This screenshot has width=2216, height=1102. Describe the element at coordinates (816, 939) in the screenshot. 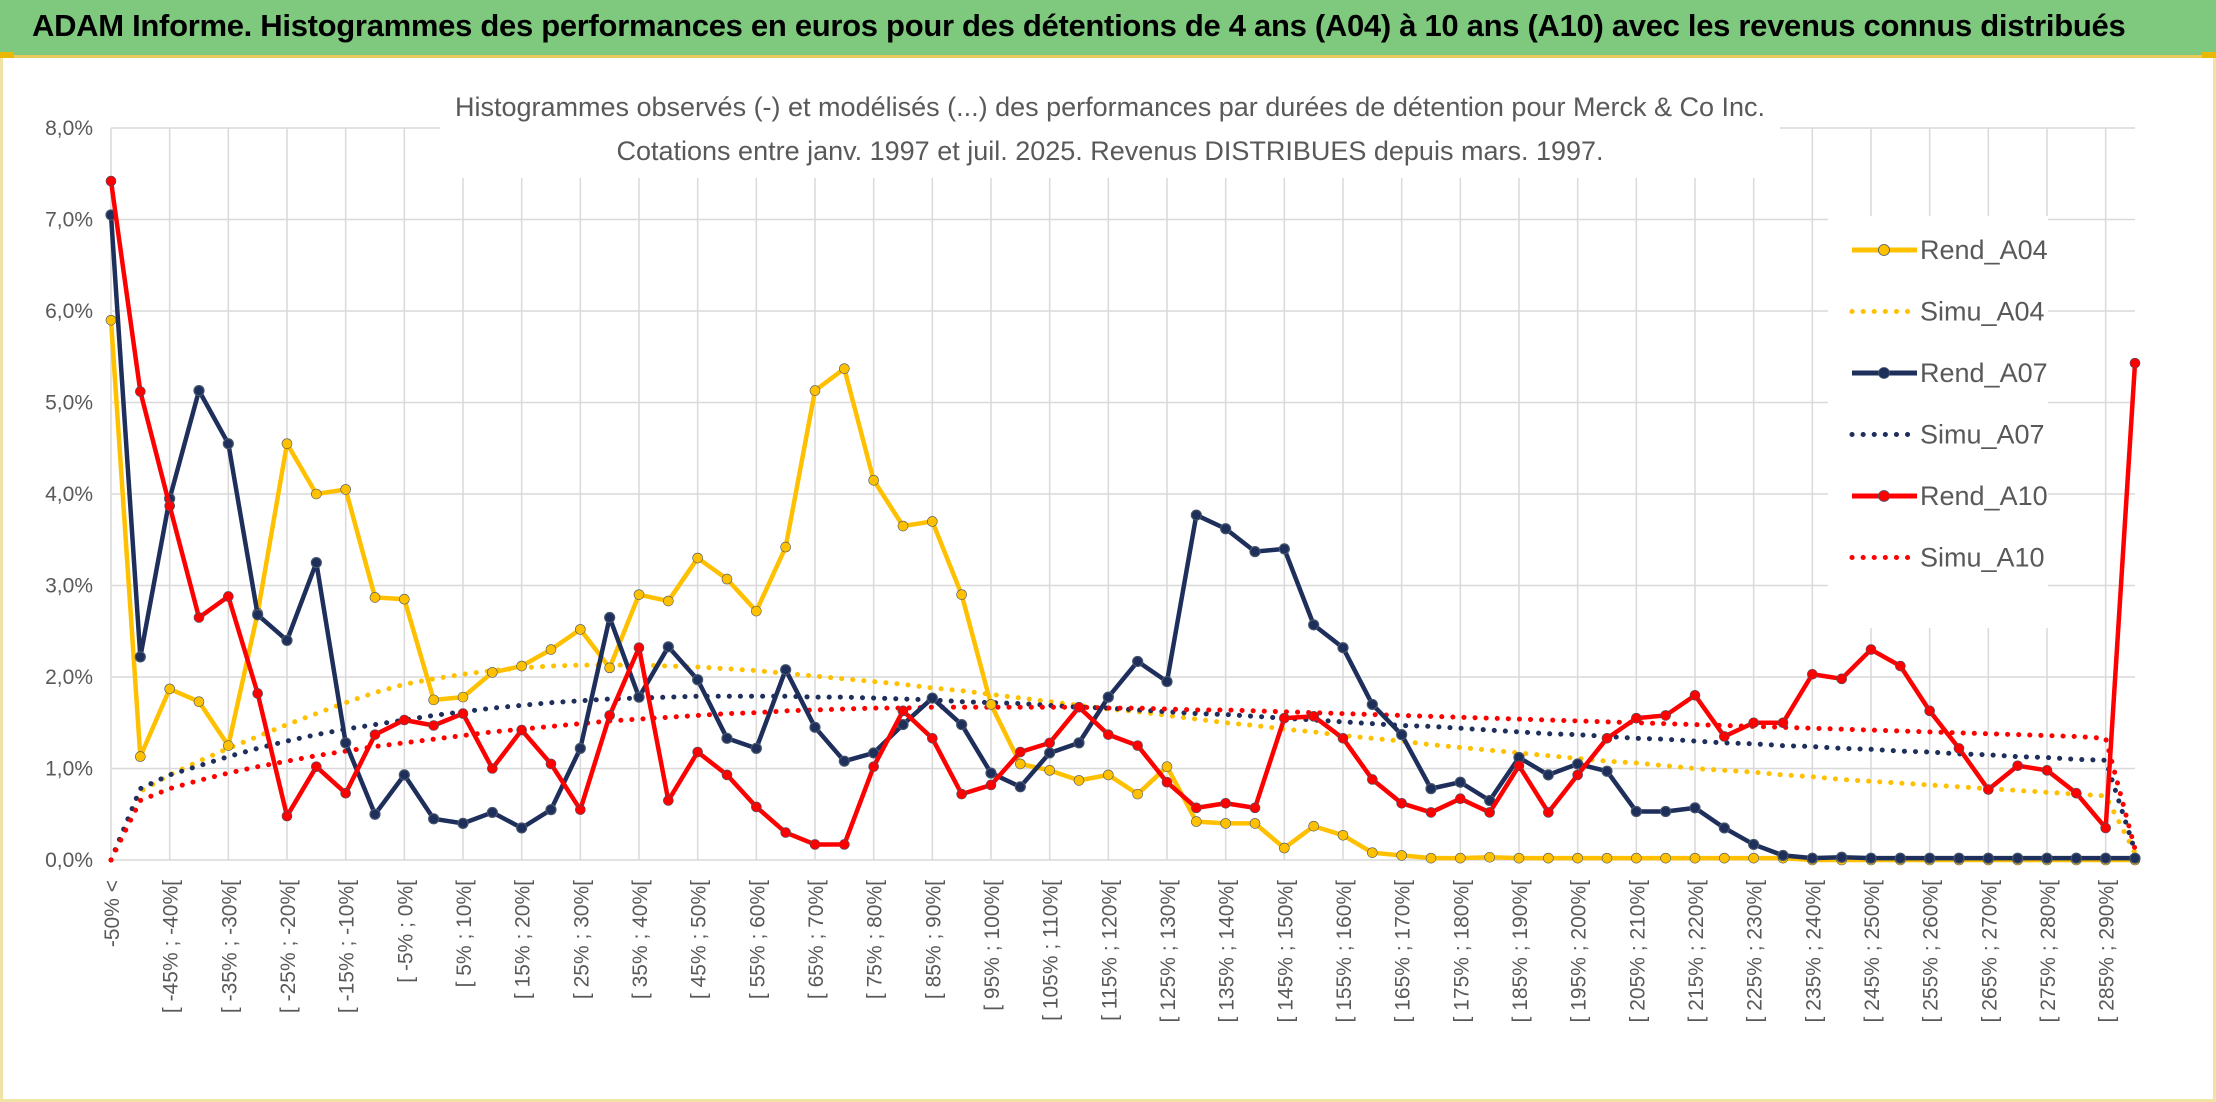

I see `x-tick-label: [ 65% ; 70%[` at that location.